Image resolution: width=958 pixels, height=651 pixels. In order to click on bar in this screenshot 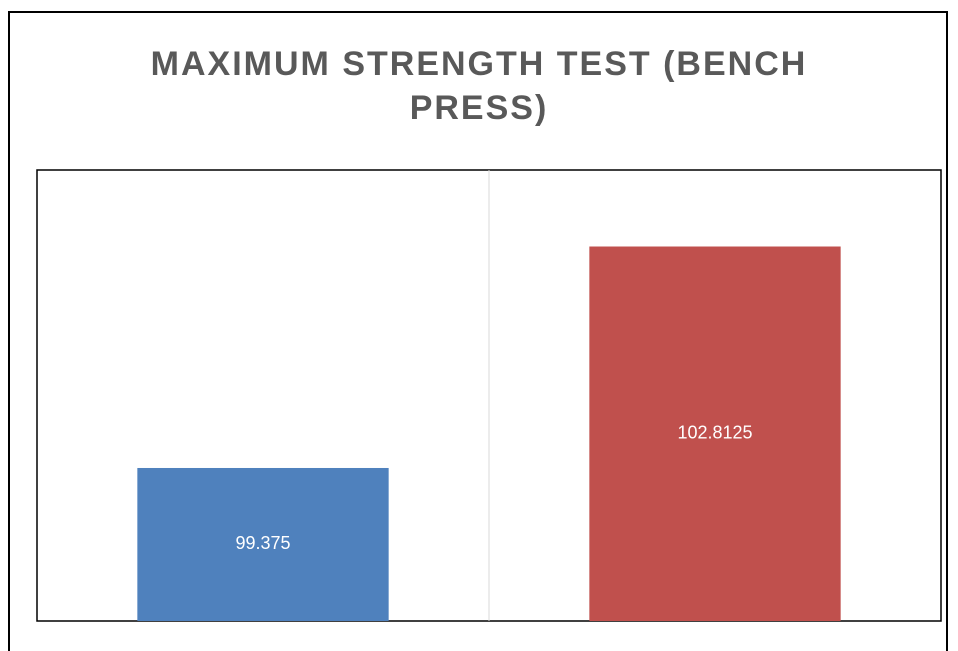, I will do `click(263, 544)`.